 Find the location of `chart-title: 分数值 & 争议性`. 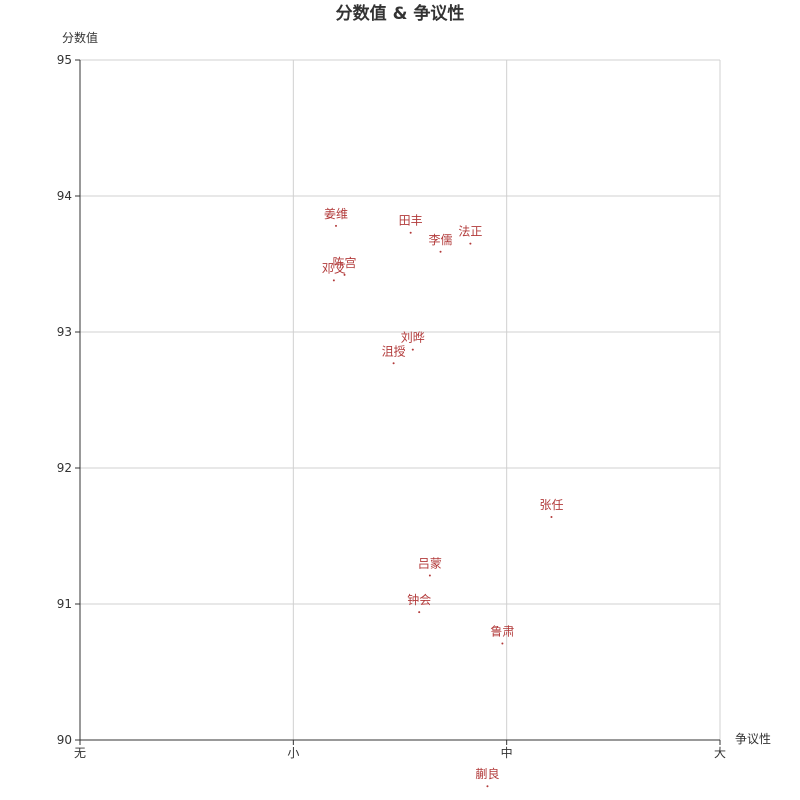

chart-title: 分数值 & 争议性 is located at coordinates (400, 13).